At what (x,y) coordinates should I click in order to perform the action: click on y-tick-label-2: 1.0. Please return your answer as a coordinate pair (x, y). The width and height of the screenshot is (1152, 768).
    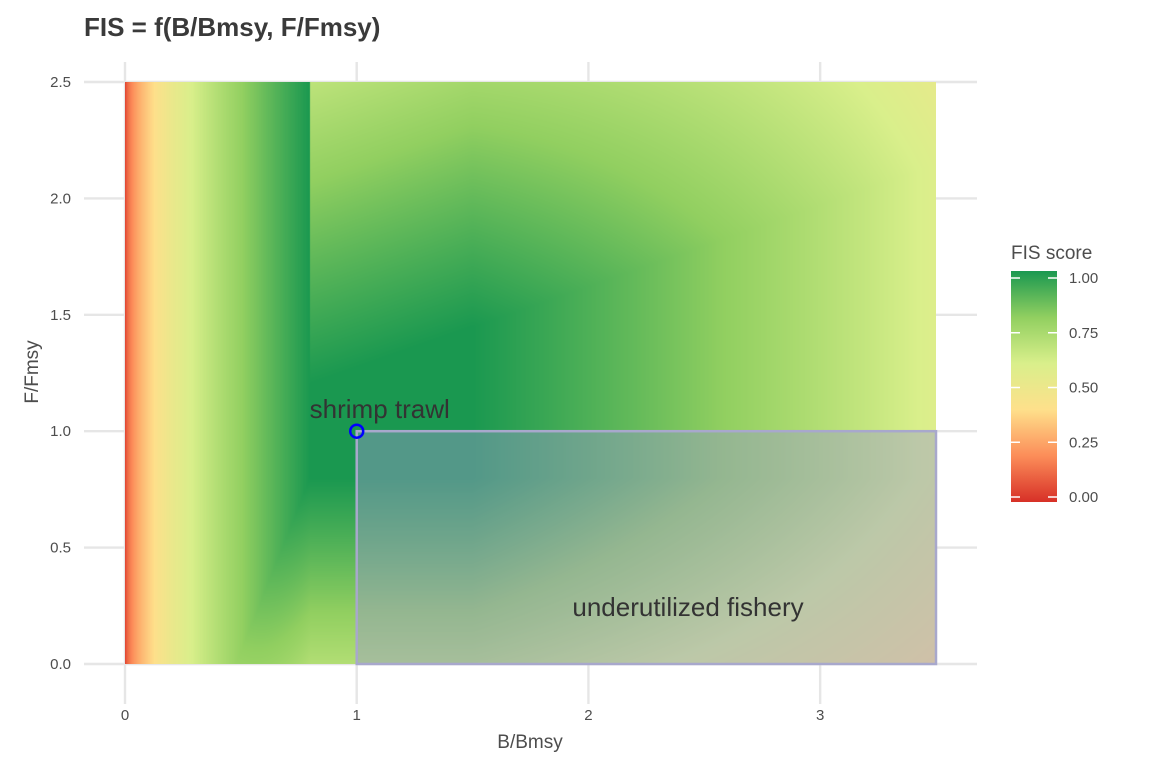
    Looking at the image, I should click on (60, 431).